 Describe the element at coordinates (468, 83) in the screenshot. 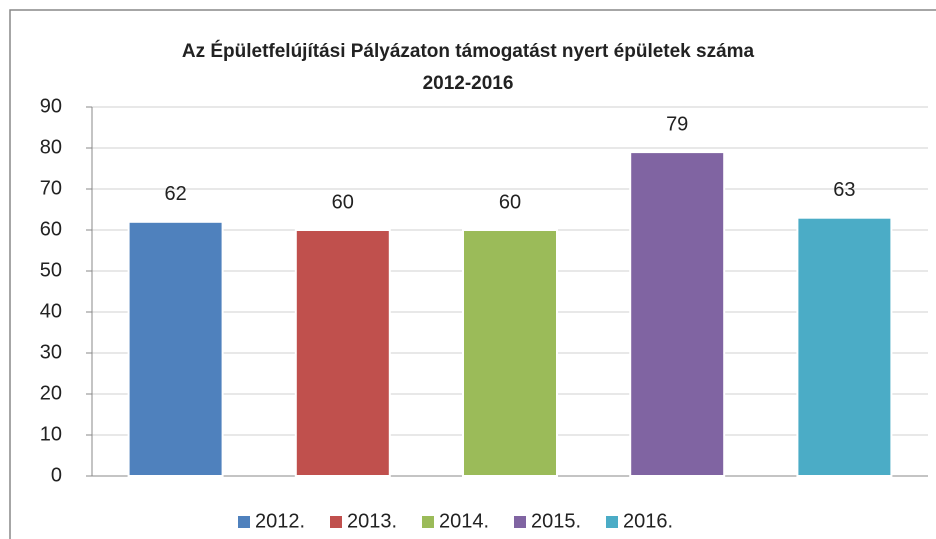

I see `chart-title: 2012-2016` at that location.